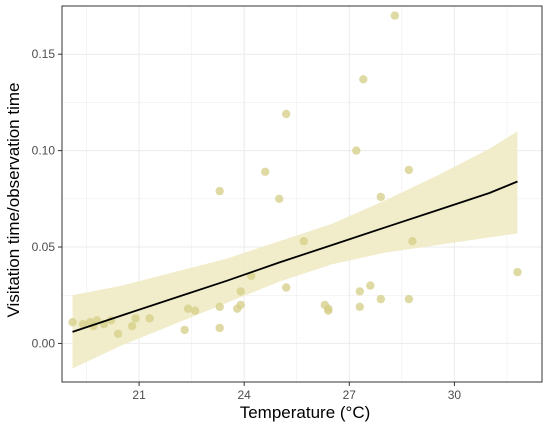 The height and width of the screenshot is (425, 550). What do you see at coordinates (44, 343) in the screenshot?
I see `y-tick-label: 0.00` at bounding box center [44, 343].